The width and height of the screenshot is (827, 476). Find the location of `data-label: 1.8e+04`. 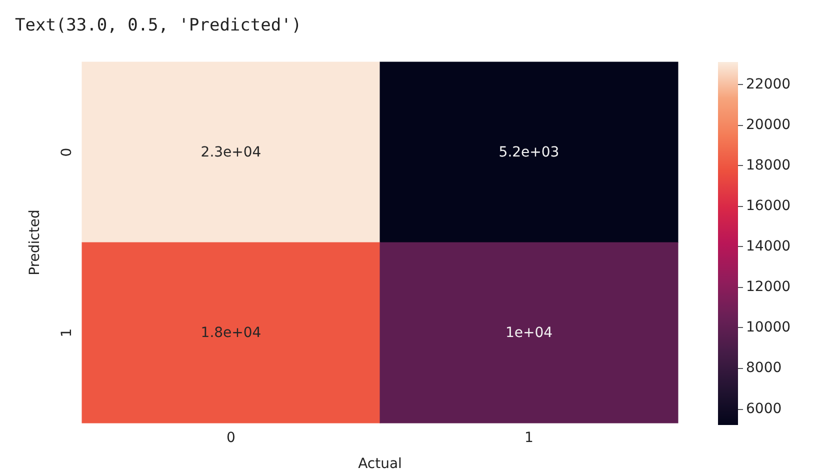

data-label: 1.8e+04 is located at coordinates (231, 332).